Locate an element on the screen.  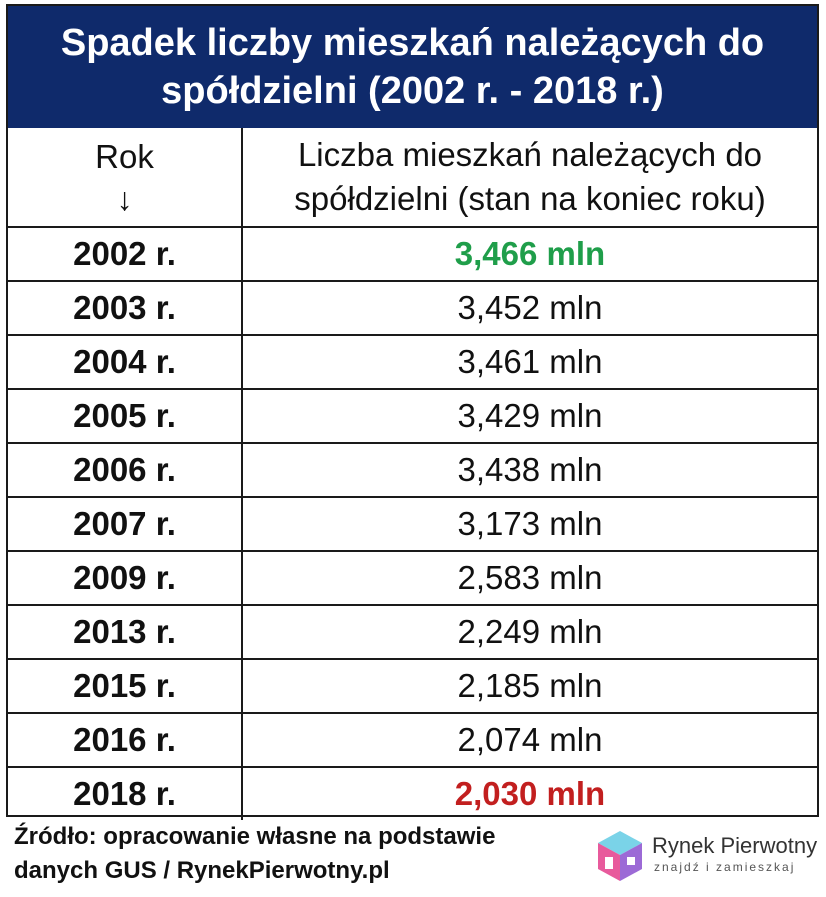
value-cell: 3,452 mln is located at coordinates (529, 308).